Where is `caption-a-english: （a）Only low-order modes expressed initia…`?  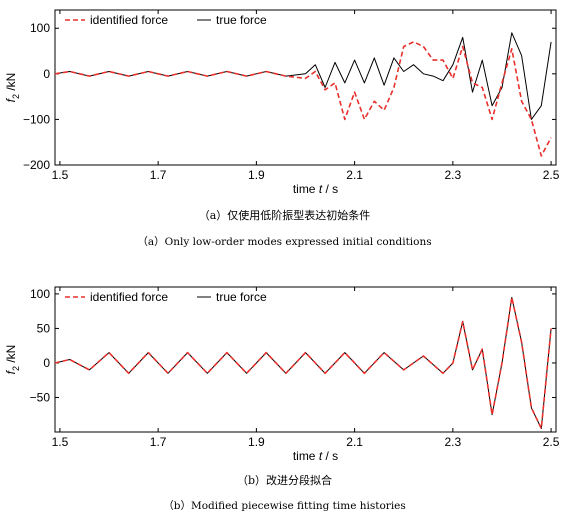 caption-a-english: （a）Only low-order modes expressed initia… is located at coordinates (284, 242).